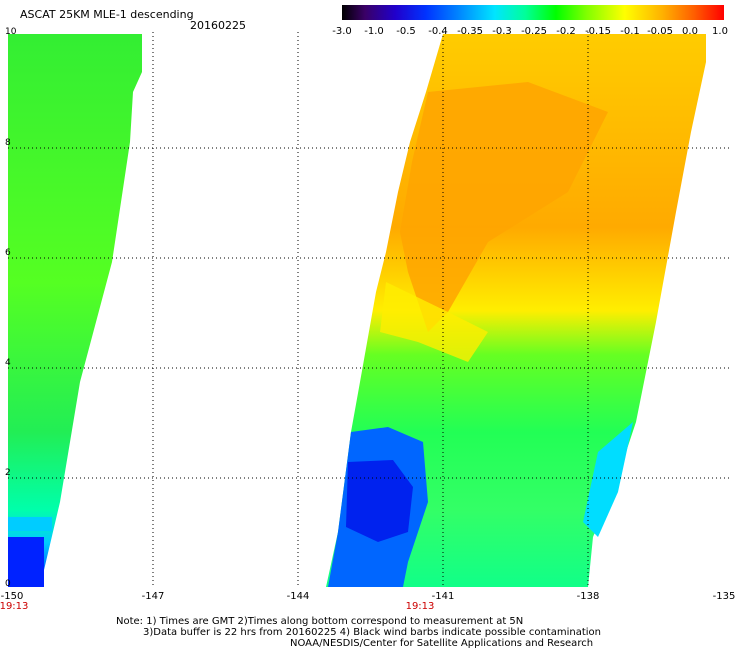  What do you see at coordinates (566, 31) in the screenshot?
I see `colorbar-tick: -0.2` at bounding box center [566, 31].